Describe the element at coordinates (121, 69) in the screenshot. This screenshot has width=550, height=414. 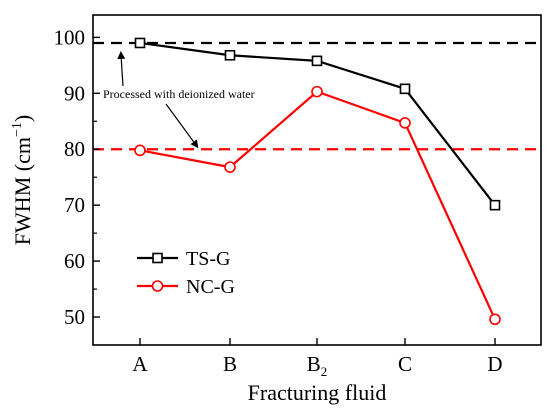
I see `annotation-arrow-up` at that location.